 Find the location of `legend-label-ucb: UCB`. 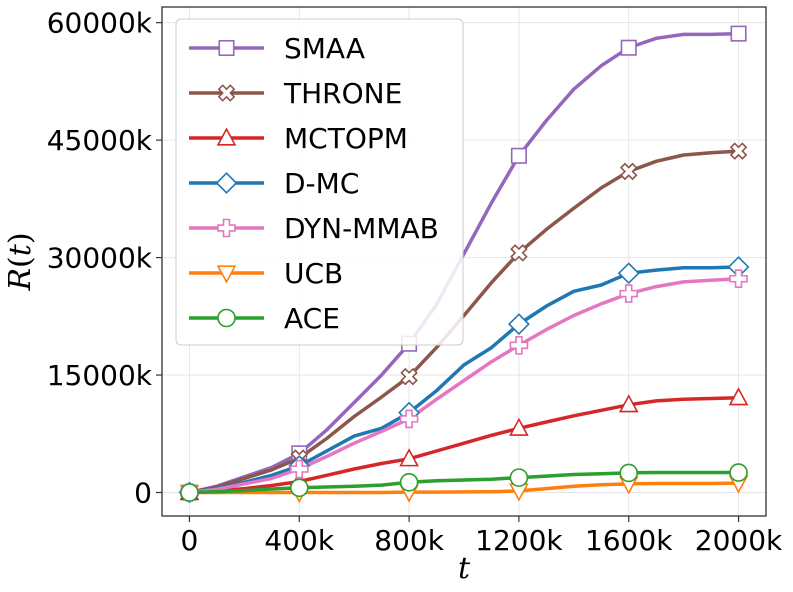

legend-label-ucb: UCB is located at coordinates (313, 273).